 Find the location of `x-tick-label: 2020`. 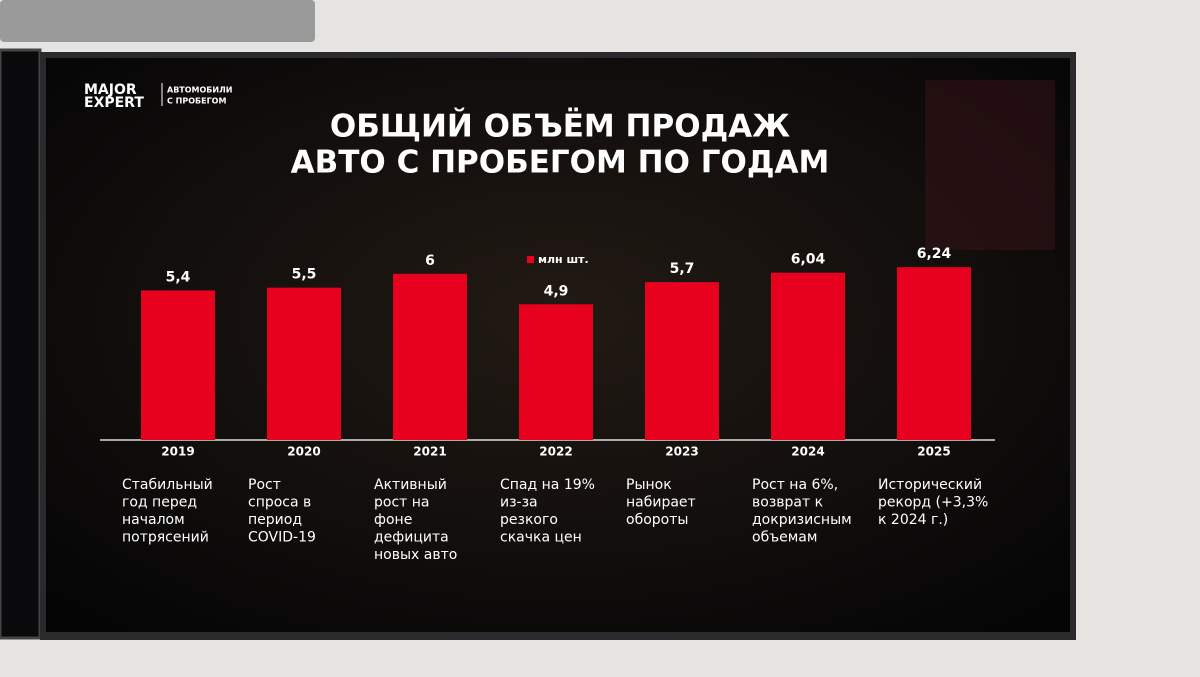

x-tick-label: 2020 is located at coordinates (303, 452).